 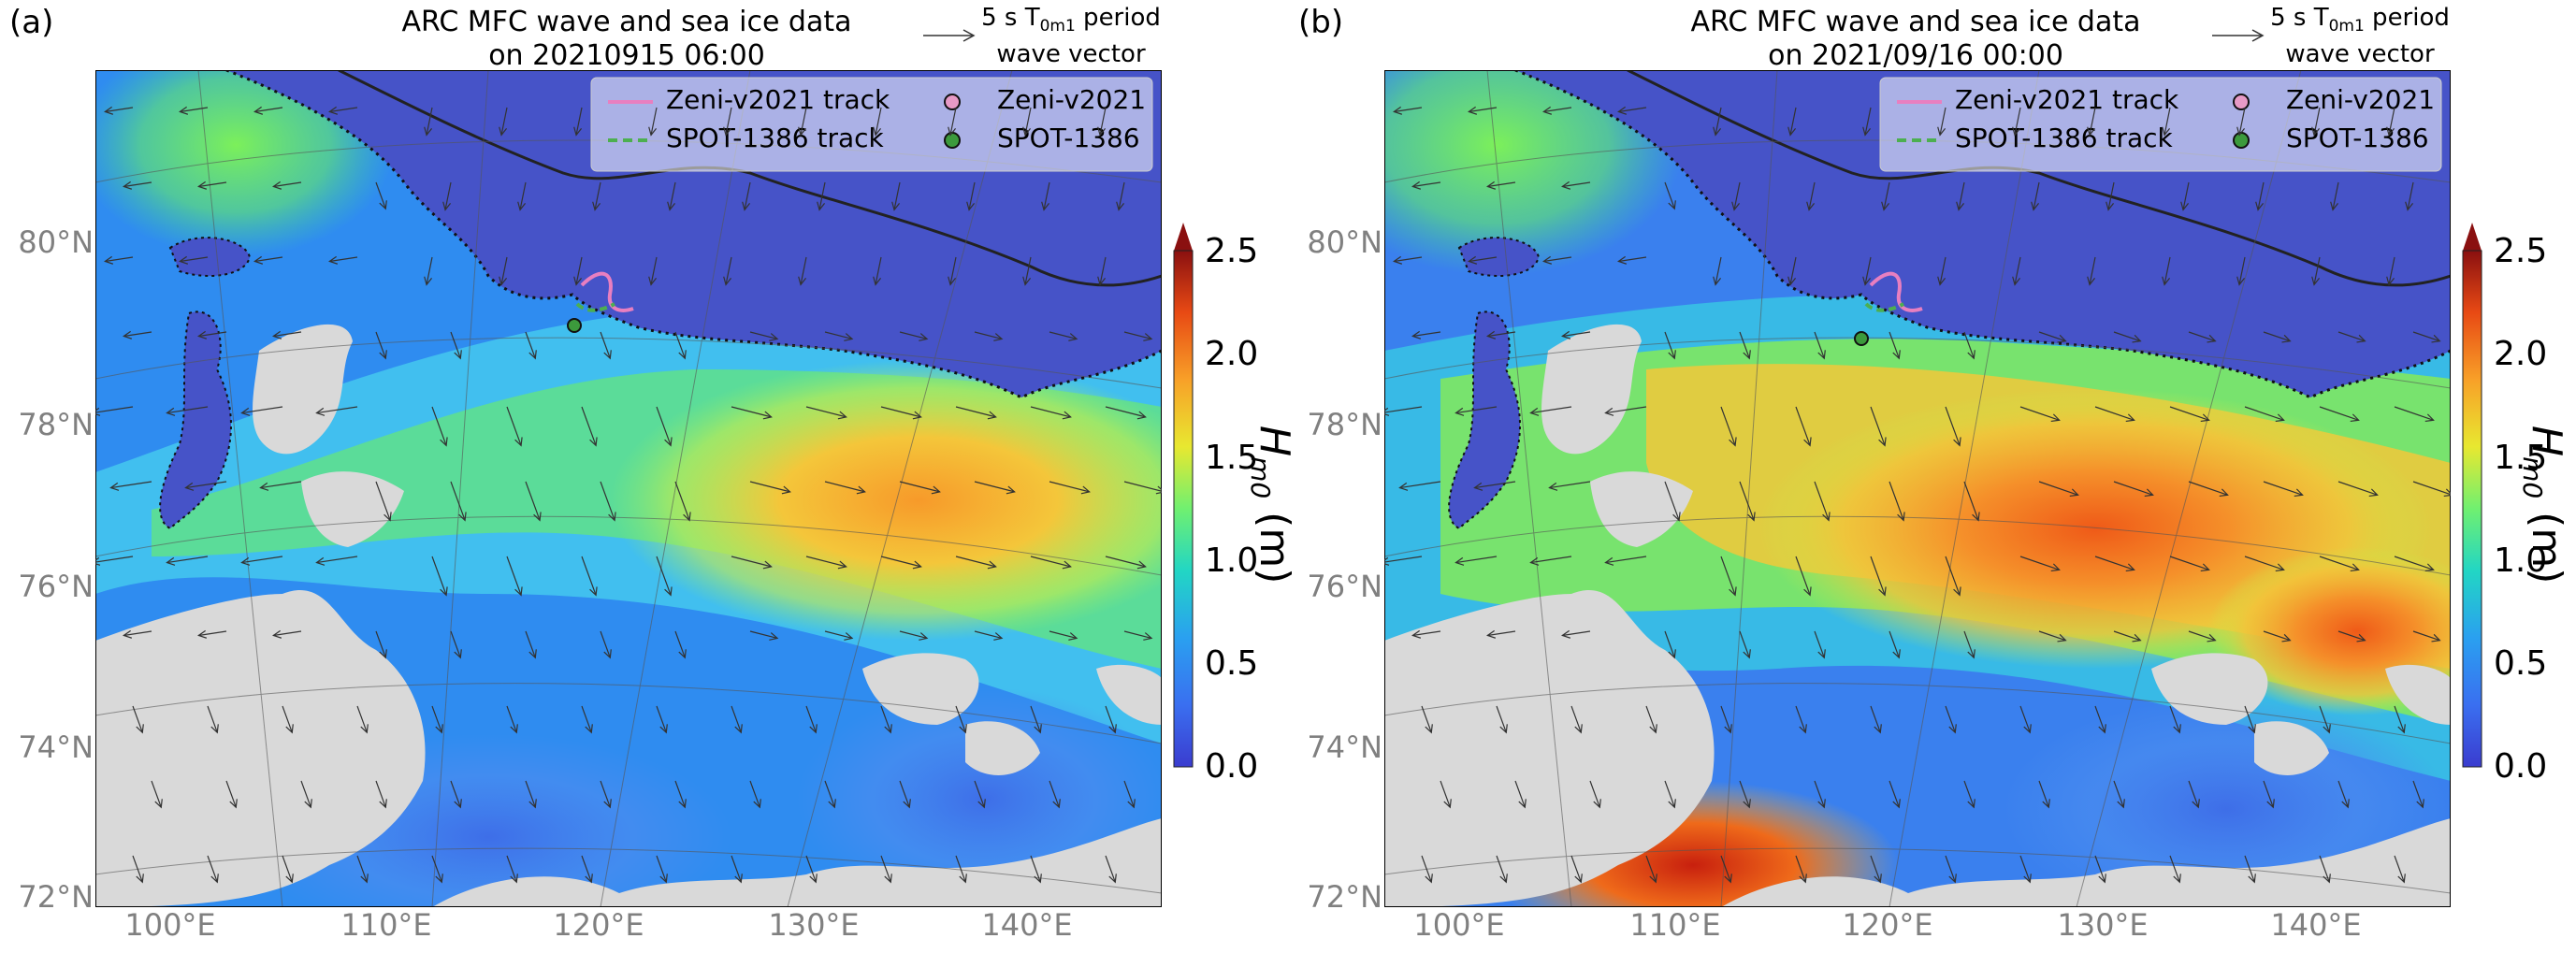 What do you see at coordinates (1592, 389) in the screenshot?
I see `panel-b-land-severnaya` at bounding box center [1592, 389].